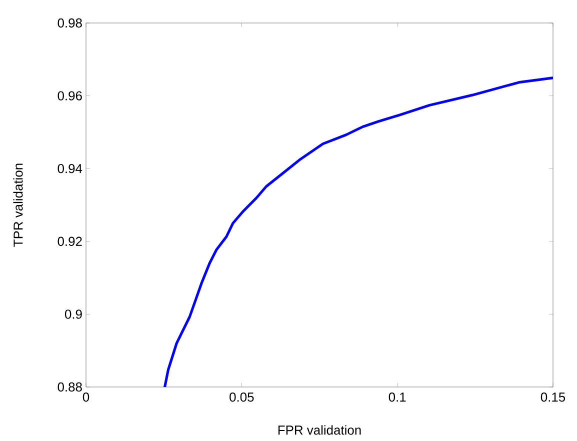 The image size is (577, 441). What do you see at coordinates (86, 397) in the screenshot?
I see `x-tick-label: 0` at bounding box center [86, 397].